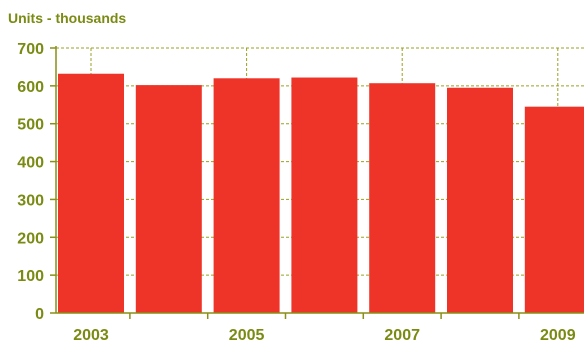 The height and width of the screenshot is (352, 584). What do you see at coordinates (30, 87) in the screenshot?
I see `y-tick-label: 600` at bounding box center [30, 87].